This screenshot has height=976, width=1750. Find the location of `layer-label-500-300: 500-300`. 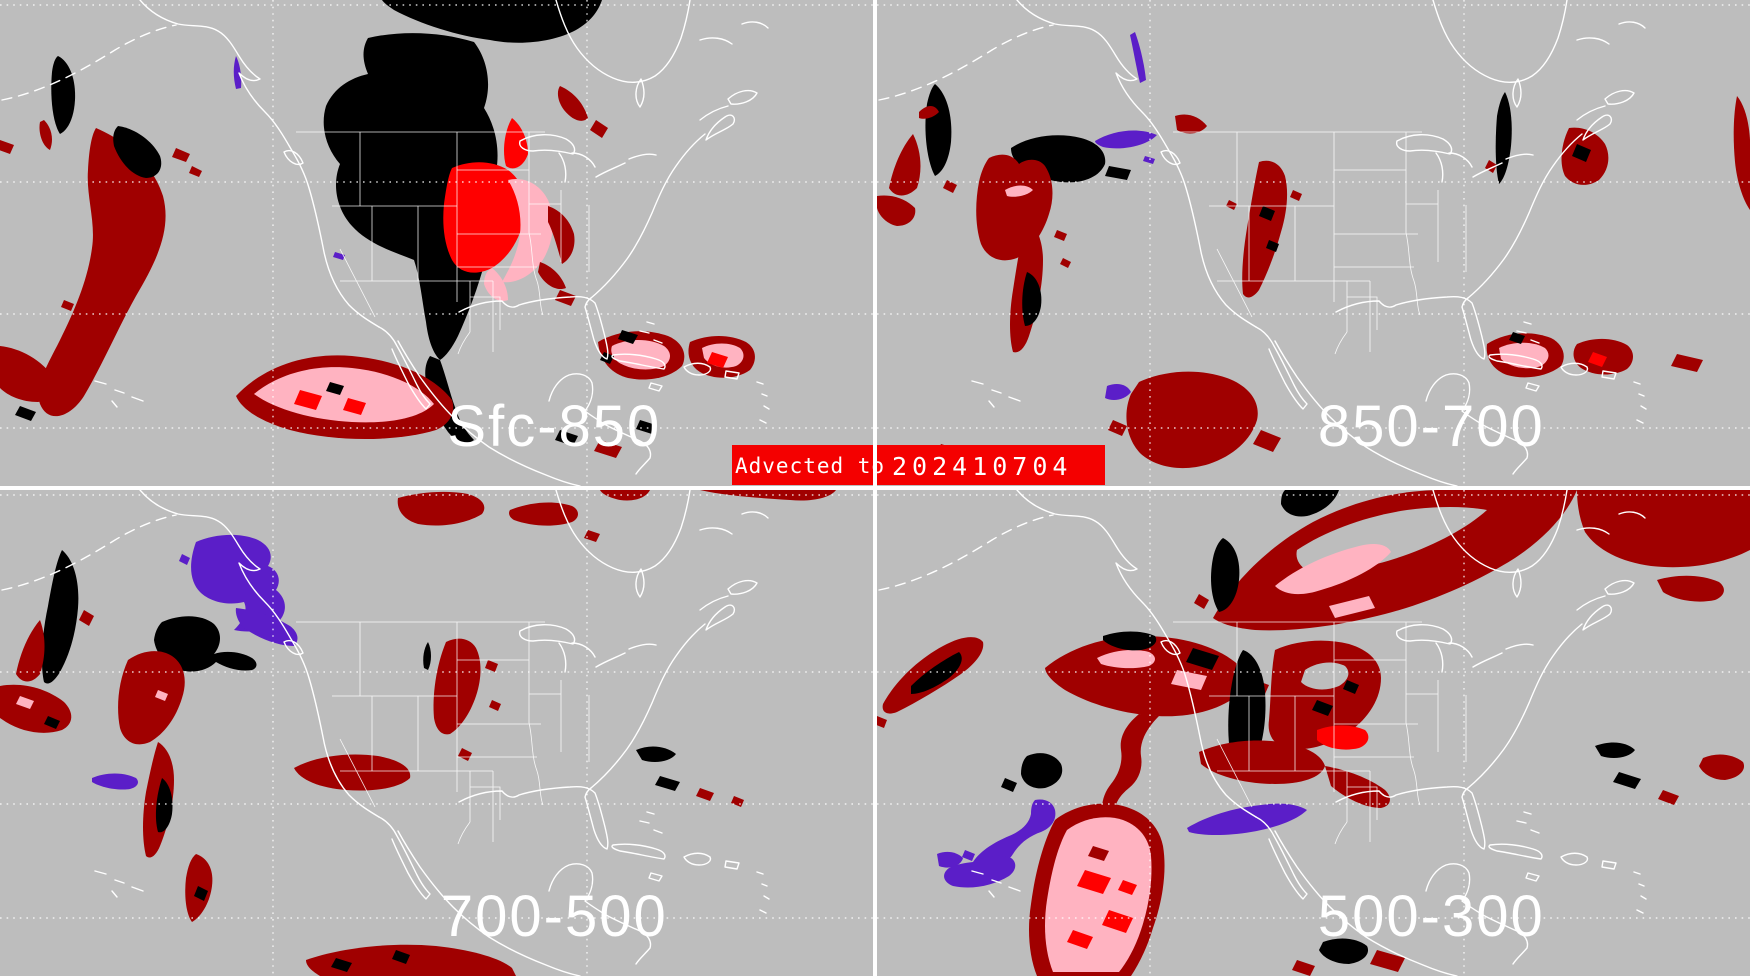

layer-label-500-300: 500-300 is located at coordinates (1431, 916).